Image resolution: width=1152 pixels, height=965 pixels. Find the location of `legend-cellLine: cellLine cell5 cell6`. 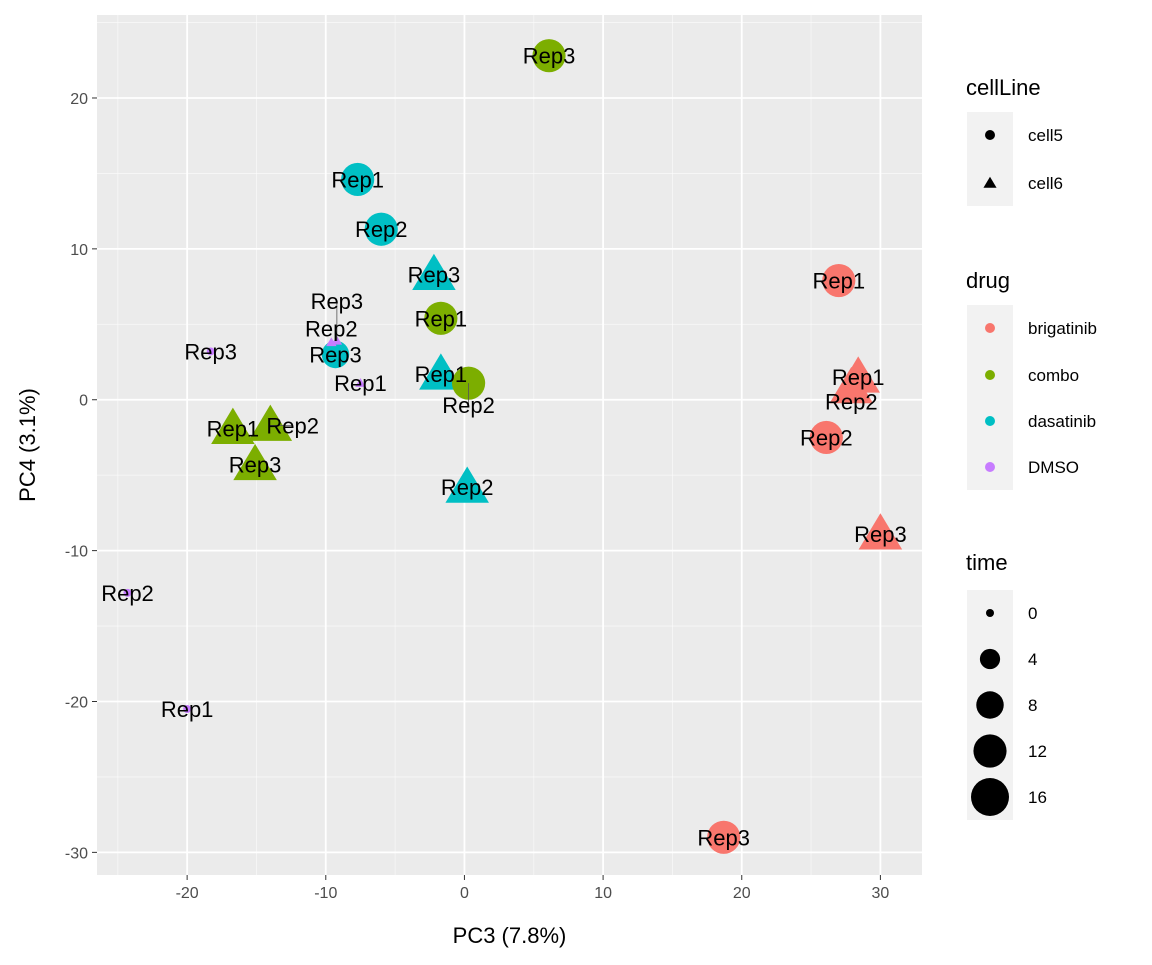

legend-cellLine: cellLine cell5 cell6 is located at coordinates (1014, 140).